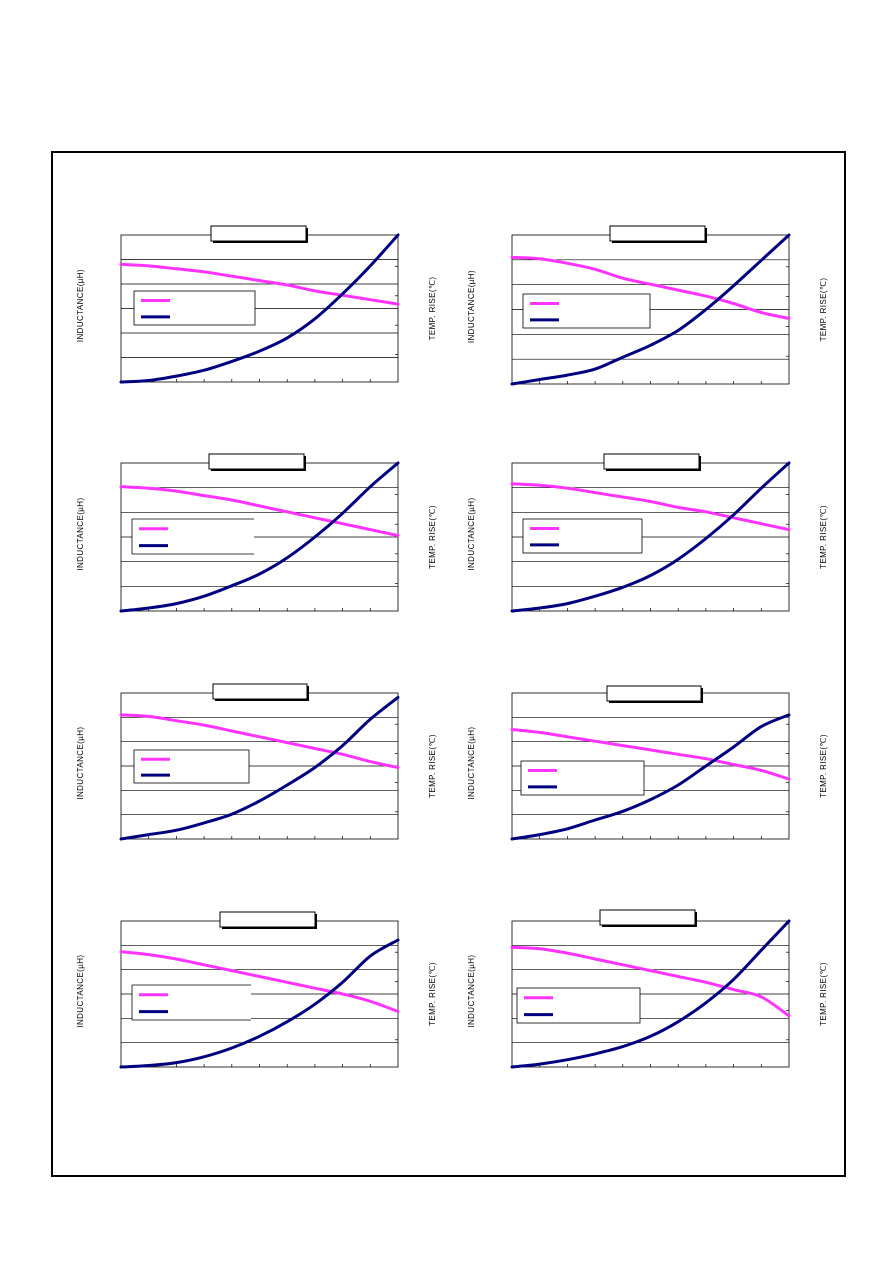  I want to click on chart-2: INDUCTANCE(µH) TEMP. RISE(℃), so click(647, 305).